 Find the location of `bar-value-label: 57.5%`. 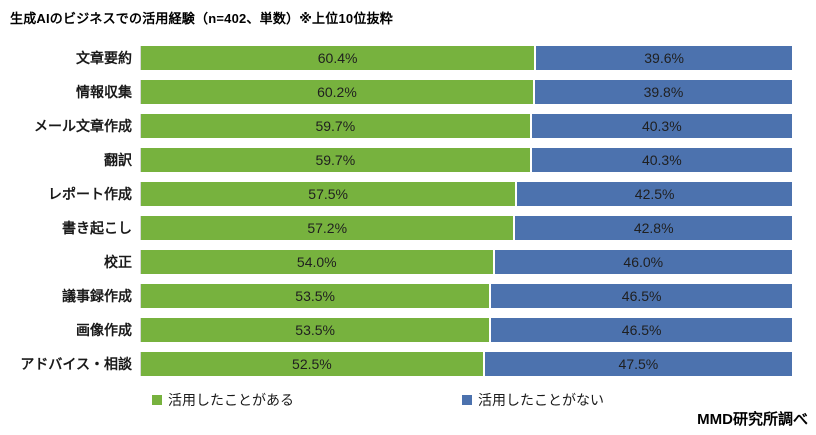

bar-value-label: 57.5% is located at coordinates (328, 194).